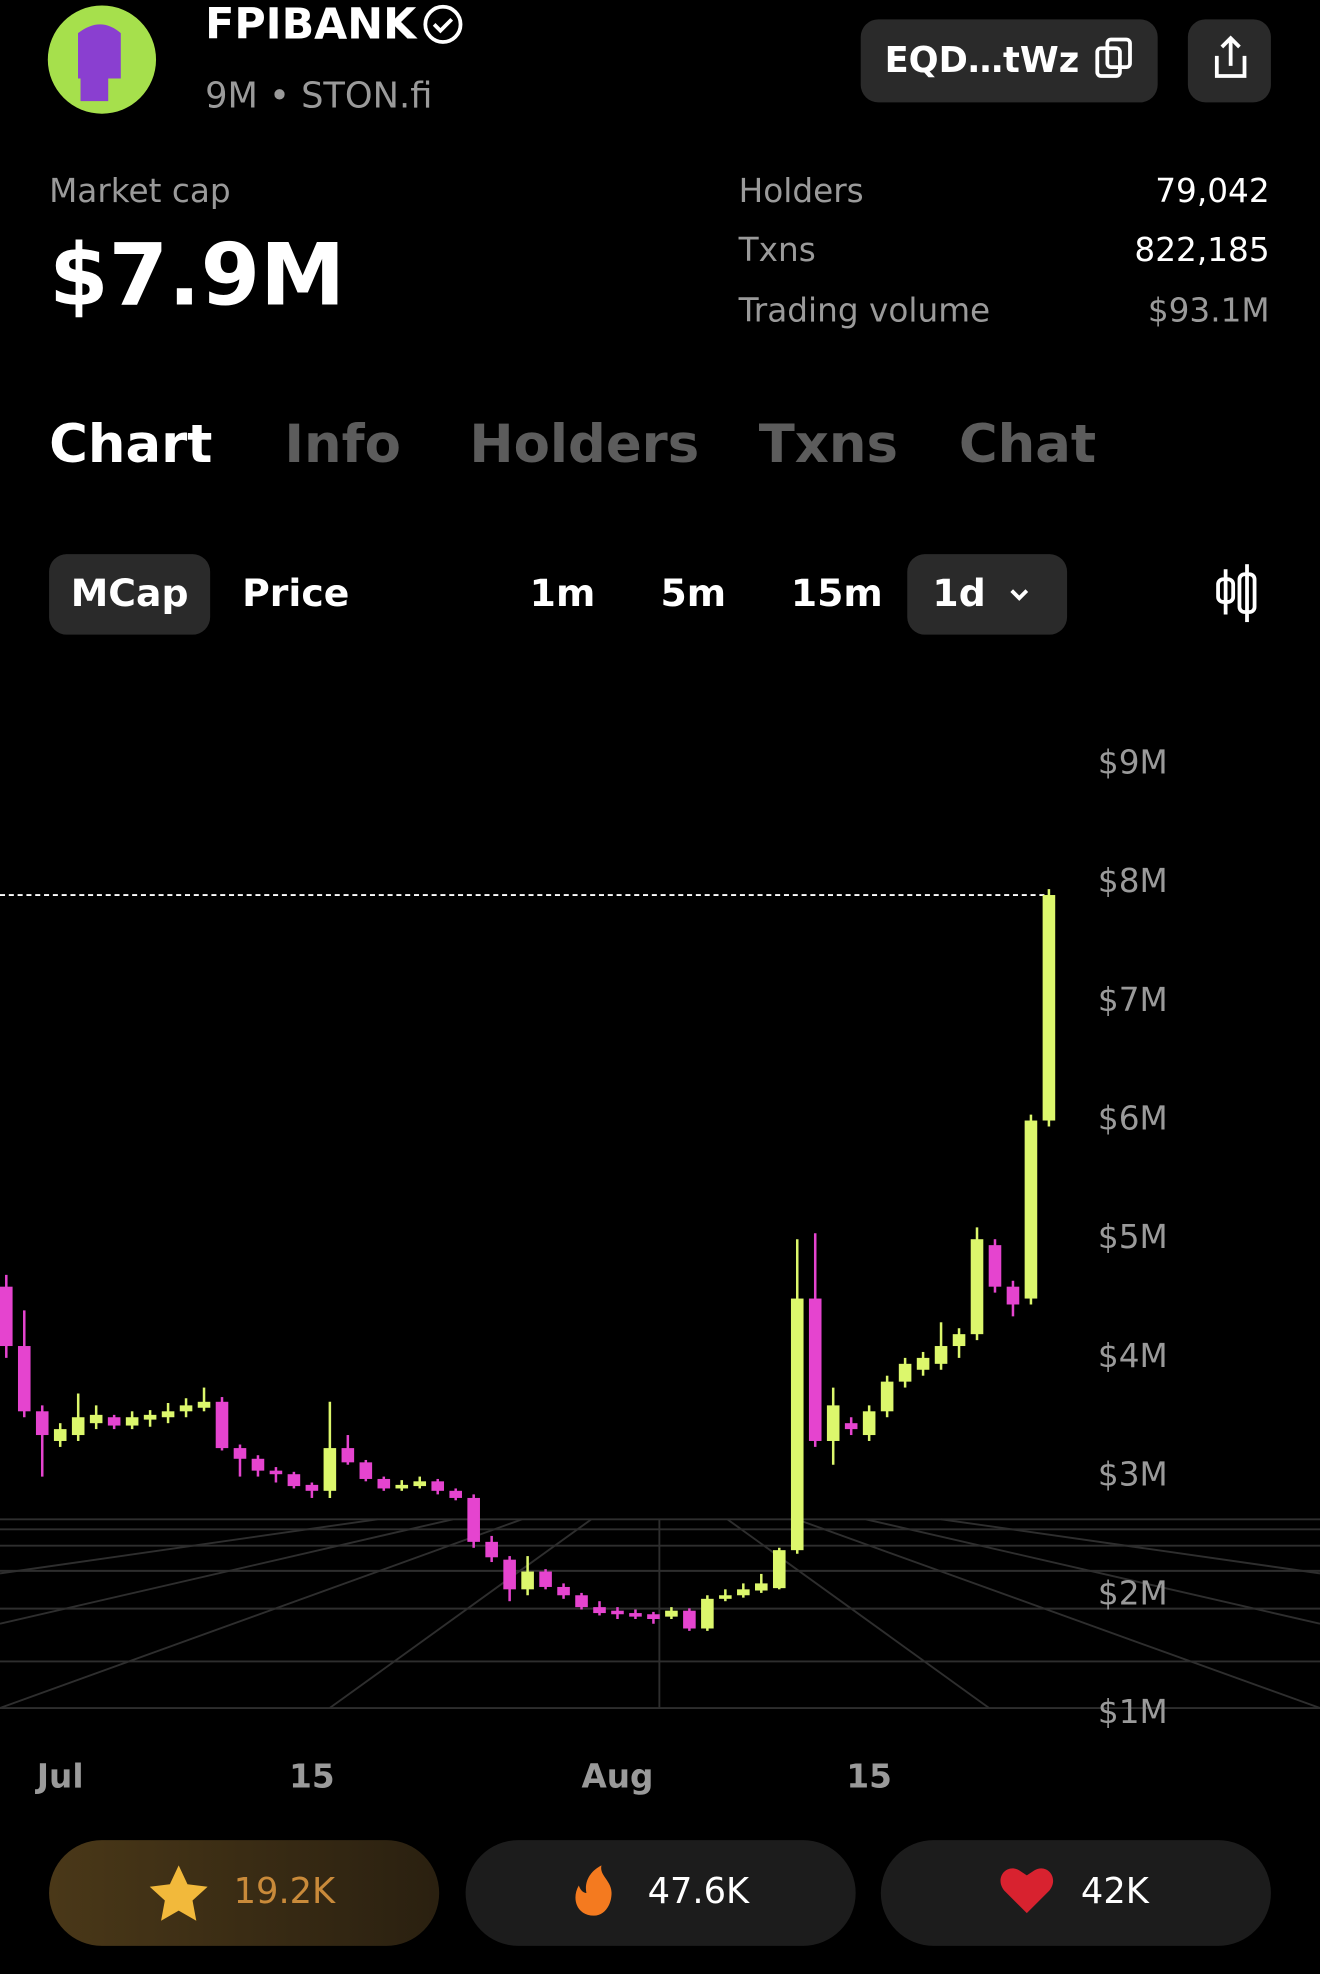  What do you see at coordinates (694, 593) in the screenshot?
I see `interval-option: 5m` at bounding box center [694, 593].